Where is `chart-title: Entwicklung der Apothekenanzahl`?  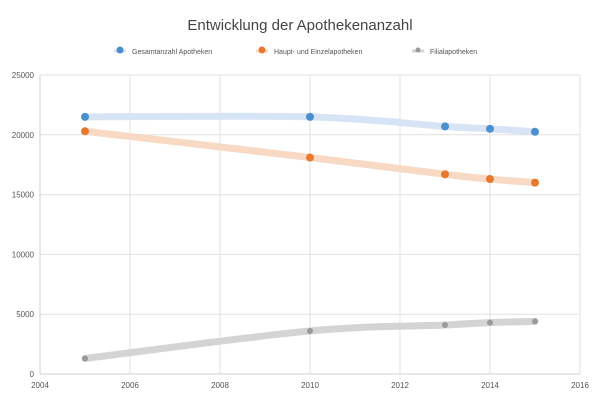
chart-title: Entwicklung der Apothekenanzahl is located at coordinates (299, 25).